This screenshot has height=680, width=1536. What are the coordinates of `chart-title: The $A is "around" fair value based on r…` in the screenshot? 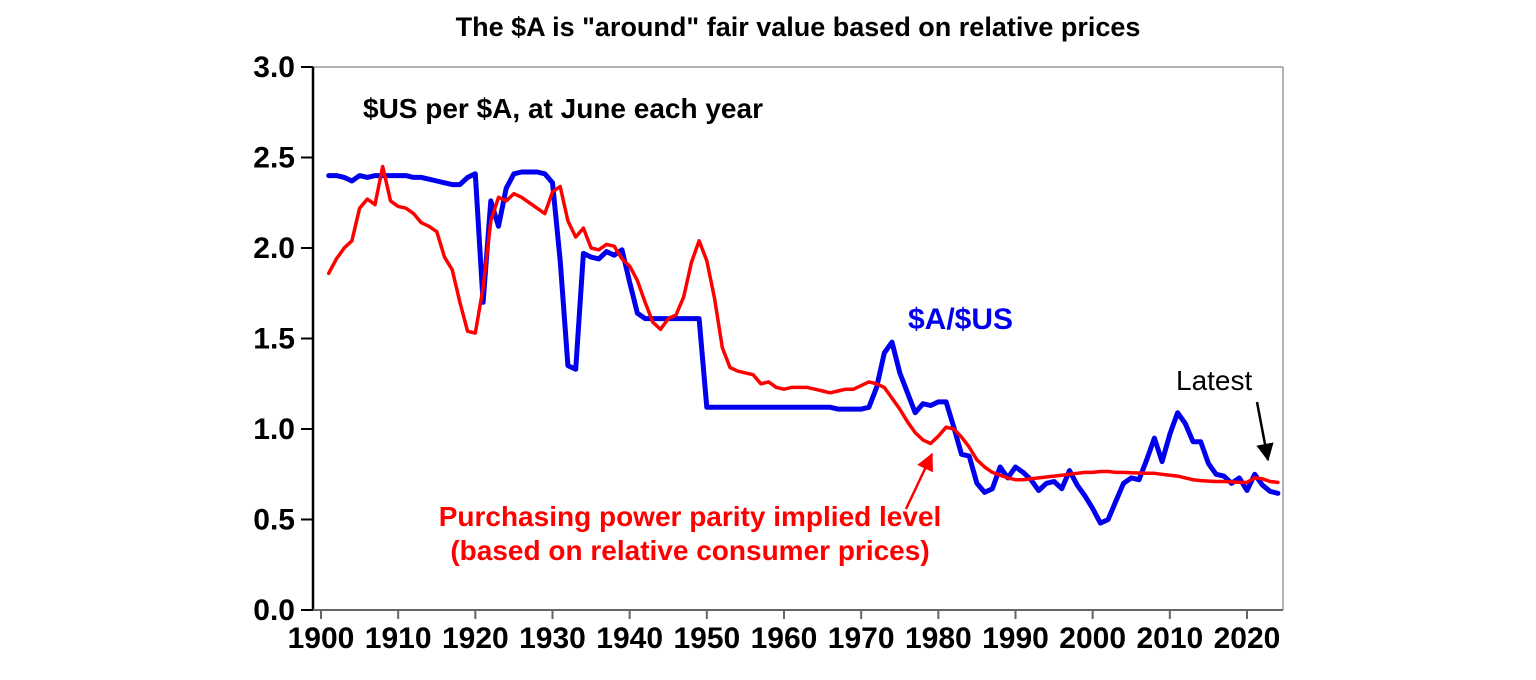 It's located at (798, 27).